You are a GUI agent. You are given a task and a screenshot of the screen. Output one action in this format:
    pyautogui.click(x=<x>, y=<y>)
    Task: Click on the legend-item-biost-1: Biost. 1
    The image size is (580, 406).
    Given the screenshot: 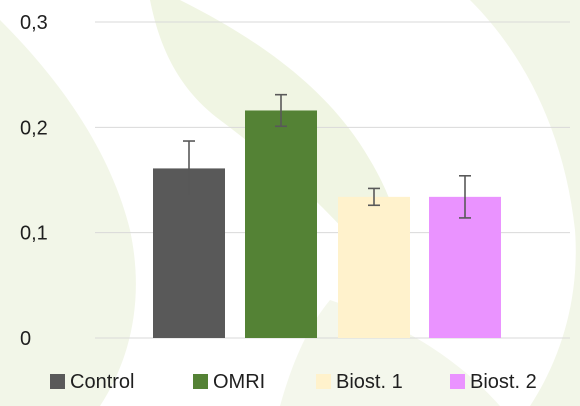 What is the action you would take?
    pyautogui.click(x=359, y=382)
    